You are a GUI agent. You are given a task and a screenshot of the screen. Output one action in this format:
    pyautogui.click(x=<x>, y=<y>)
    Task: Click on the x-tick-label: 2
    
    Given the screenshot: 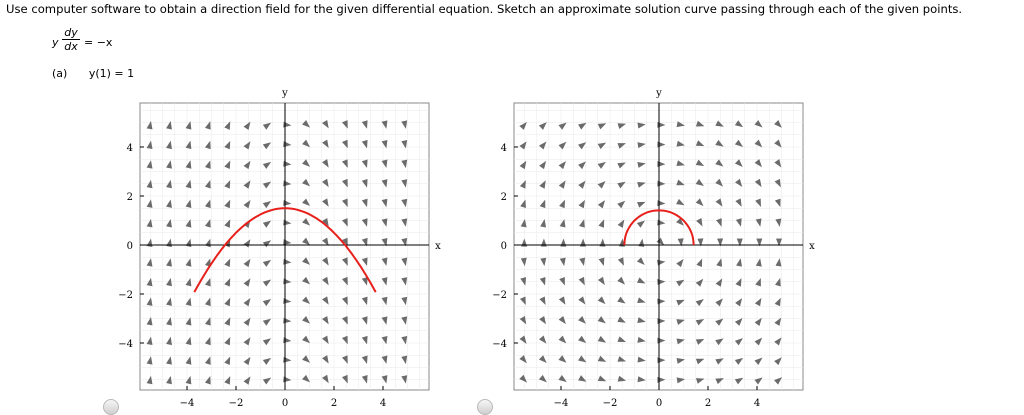 What is the action you would take?
    pyautogui.click(x=334, y=403)
    